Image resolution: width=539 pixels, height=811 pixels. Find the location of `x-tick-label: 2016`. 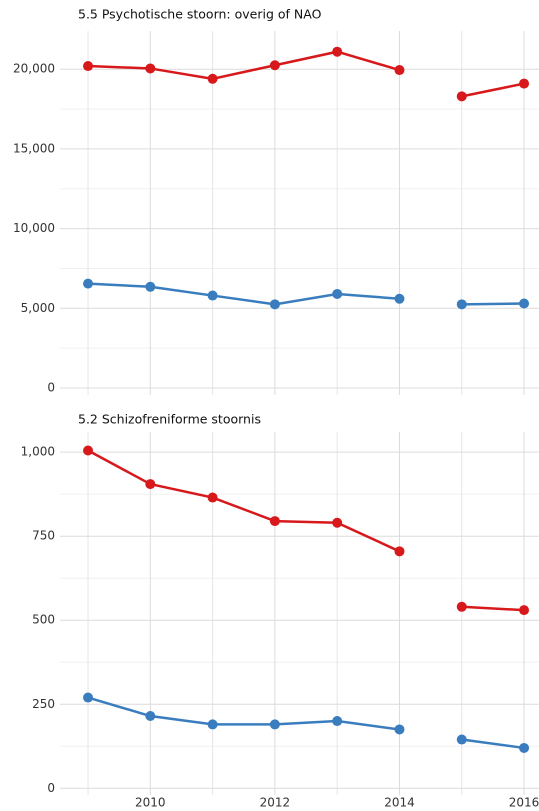

x-tick-label: 2016 is located at coordinates (524, 803).